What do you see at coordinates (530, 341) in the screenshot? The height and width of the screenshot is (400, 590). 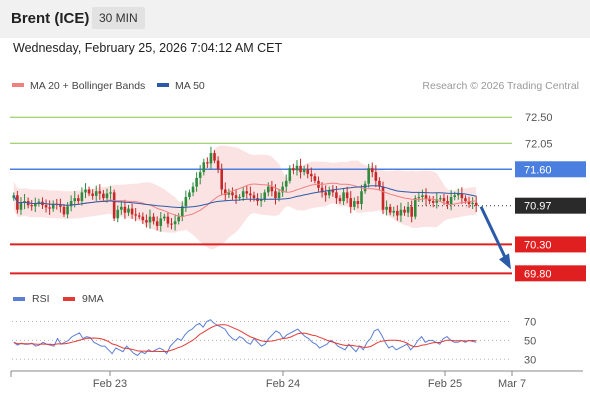 I see `rsi-tick-label: 50` at bounding box center [530, 341].